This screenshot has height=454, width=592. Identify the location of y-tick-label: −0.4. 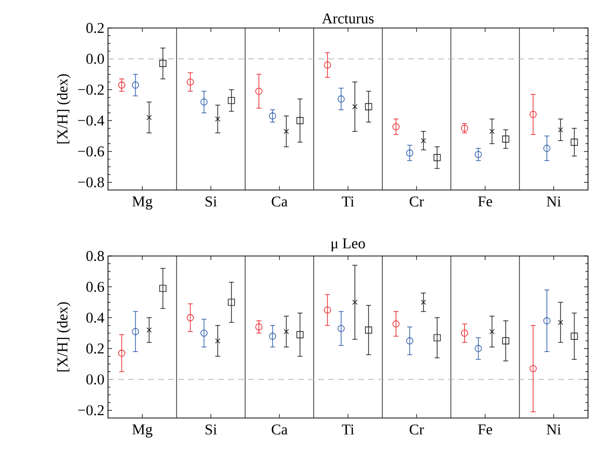
(91, 120).